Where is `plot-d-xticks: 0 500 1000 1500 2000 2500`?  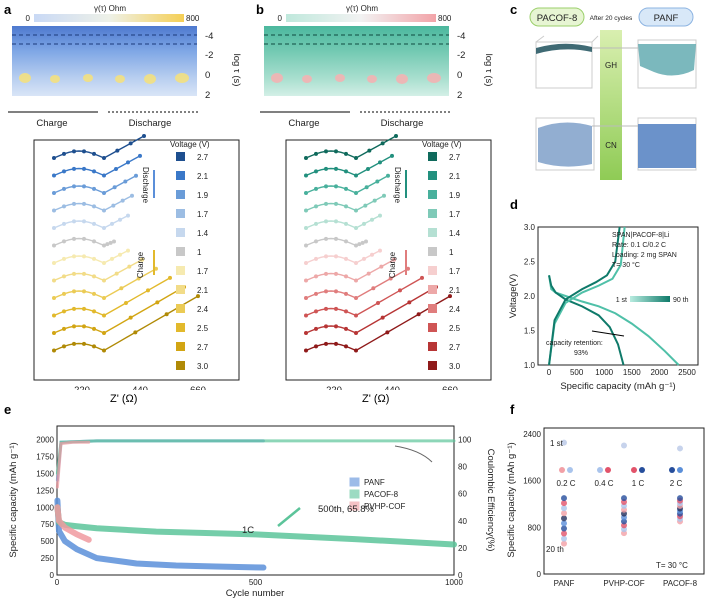 plot-d-xticks: 0 500 1000 1500 2000 2500 is located at coordinates (622, 372).